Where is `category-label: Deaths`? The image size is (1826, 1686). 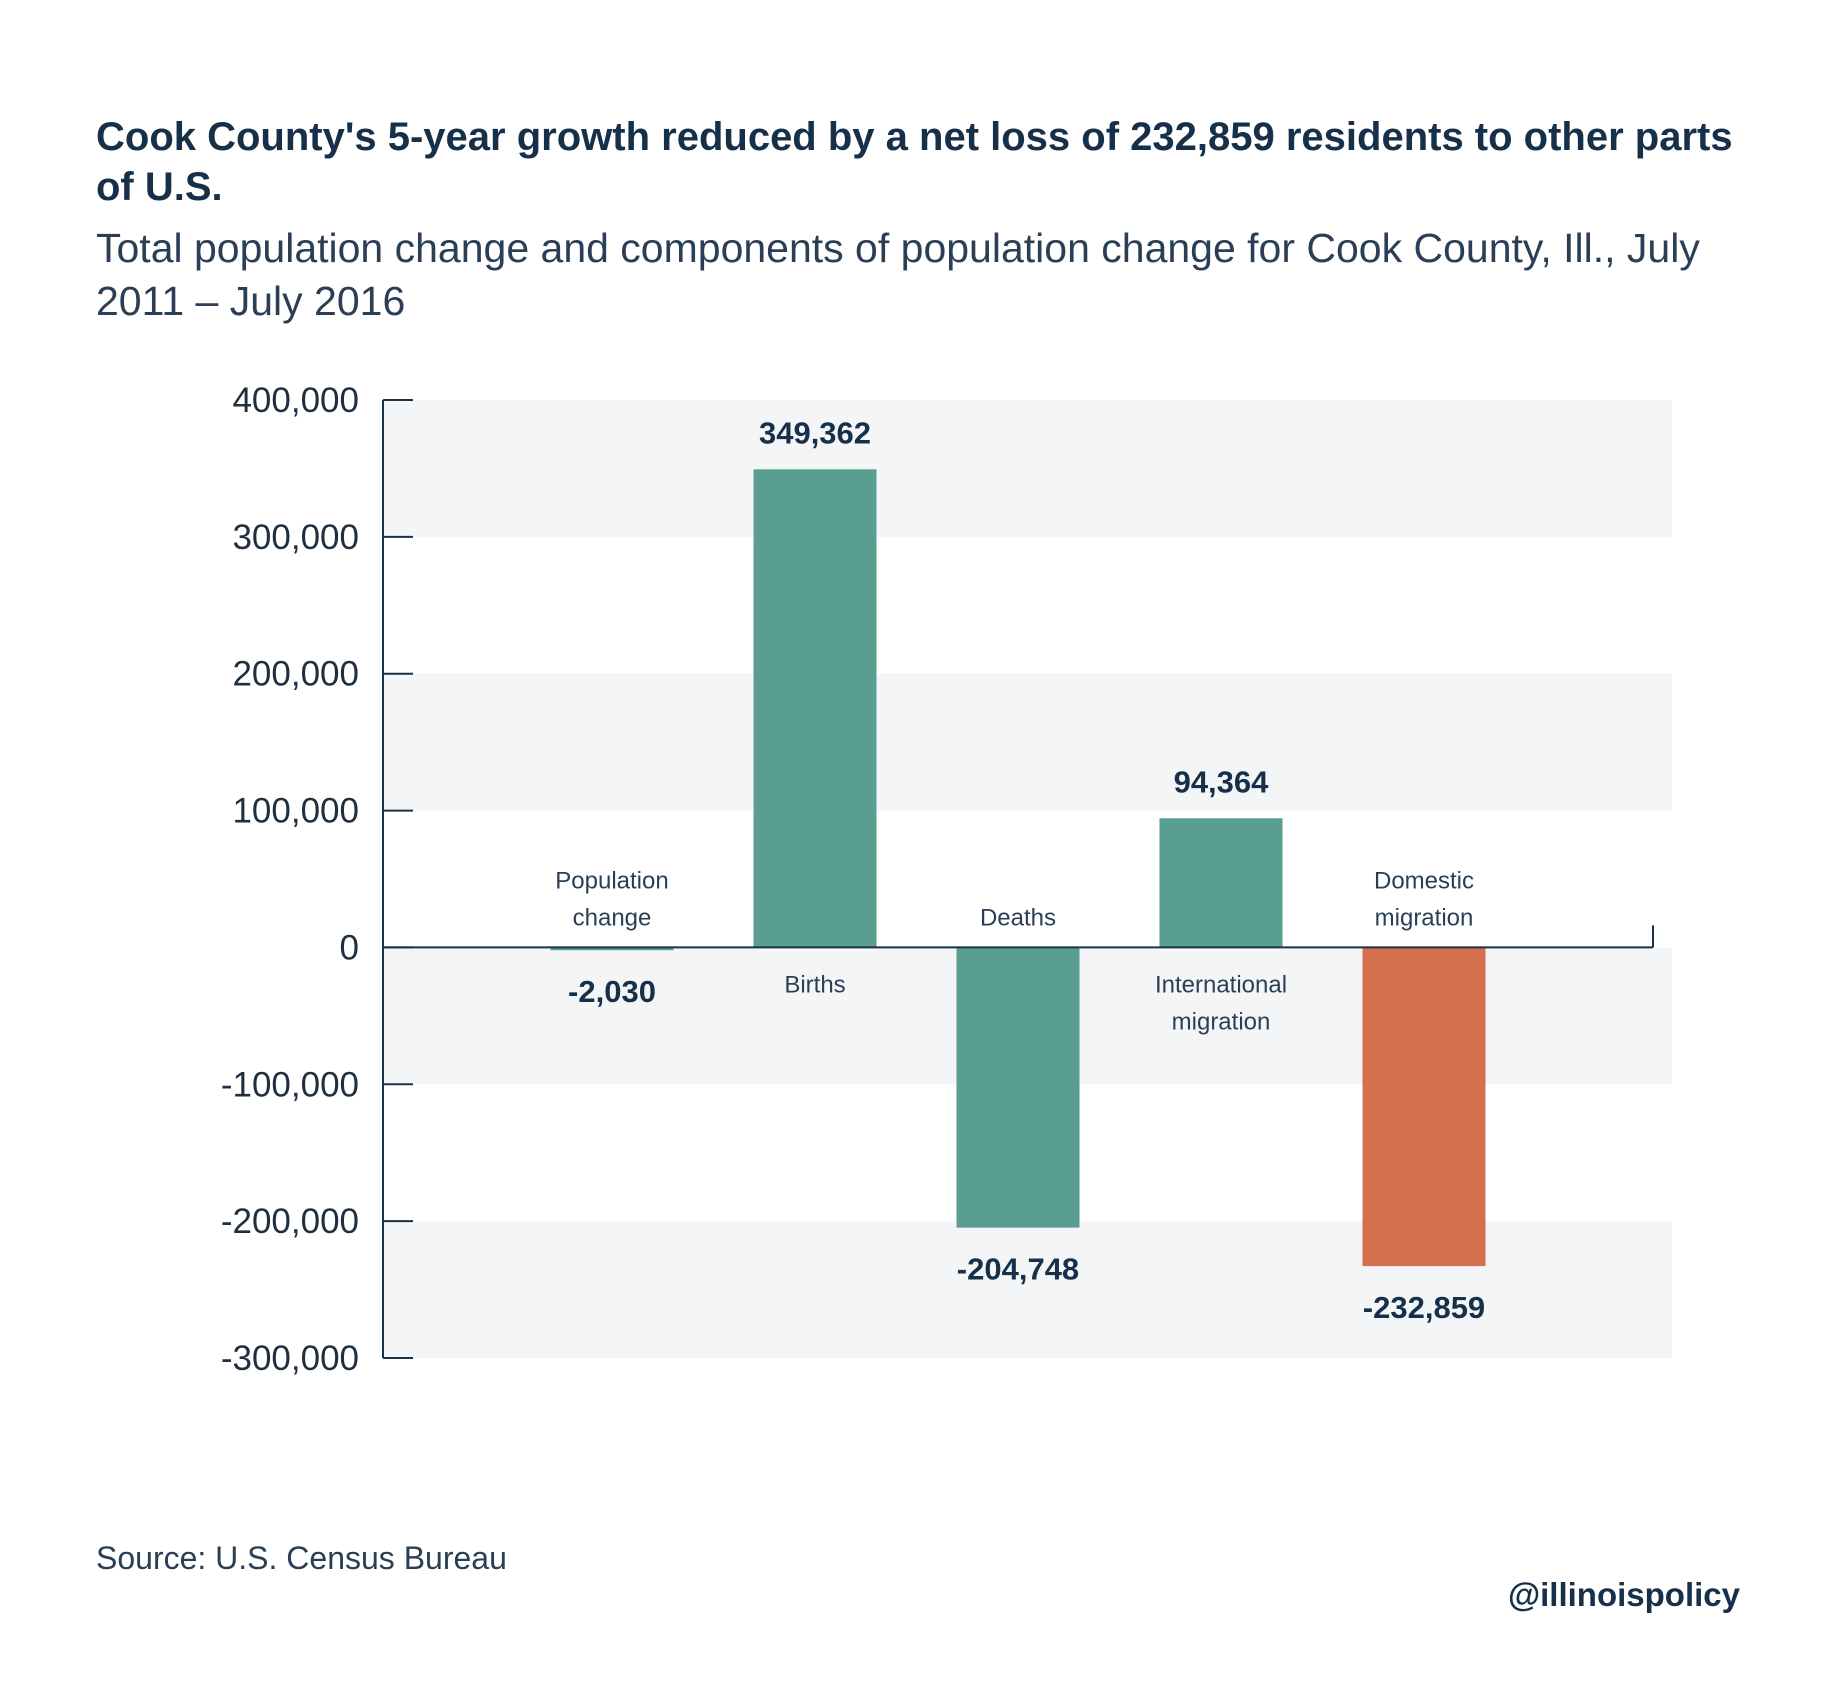
category-label: Deaths is located at coordinates (1018, 917).